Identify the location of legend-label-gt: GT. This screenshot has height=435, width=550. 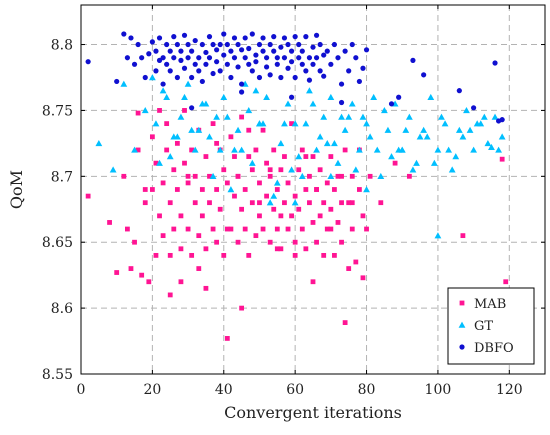
(483, 326).